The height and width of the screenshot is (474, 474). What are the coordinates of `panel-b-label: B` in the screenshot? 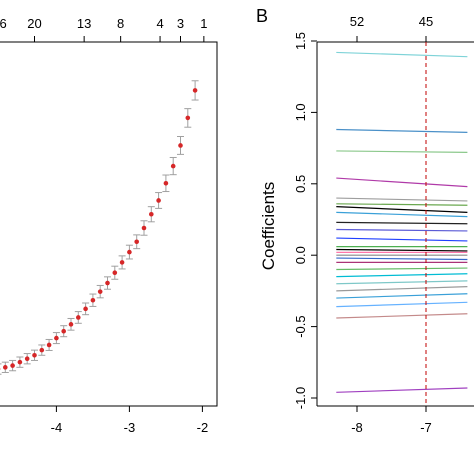 It's located at (262, 16).